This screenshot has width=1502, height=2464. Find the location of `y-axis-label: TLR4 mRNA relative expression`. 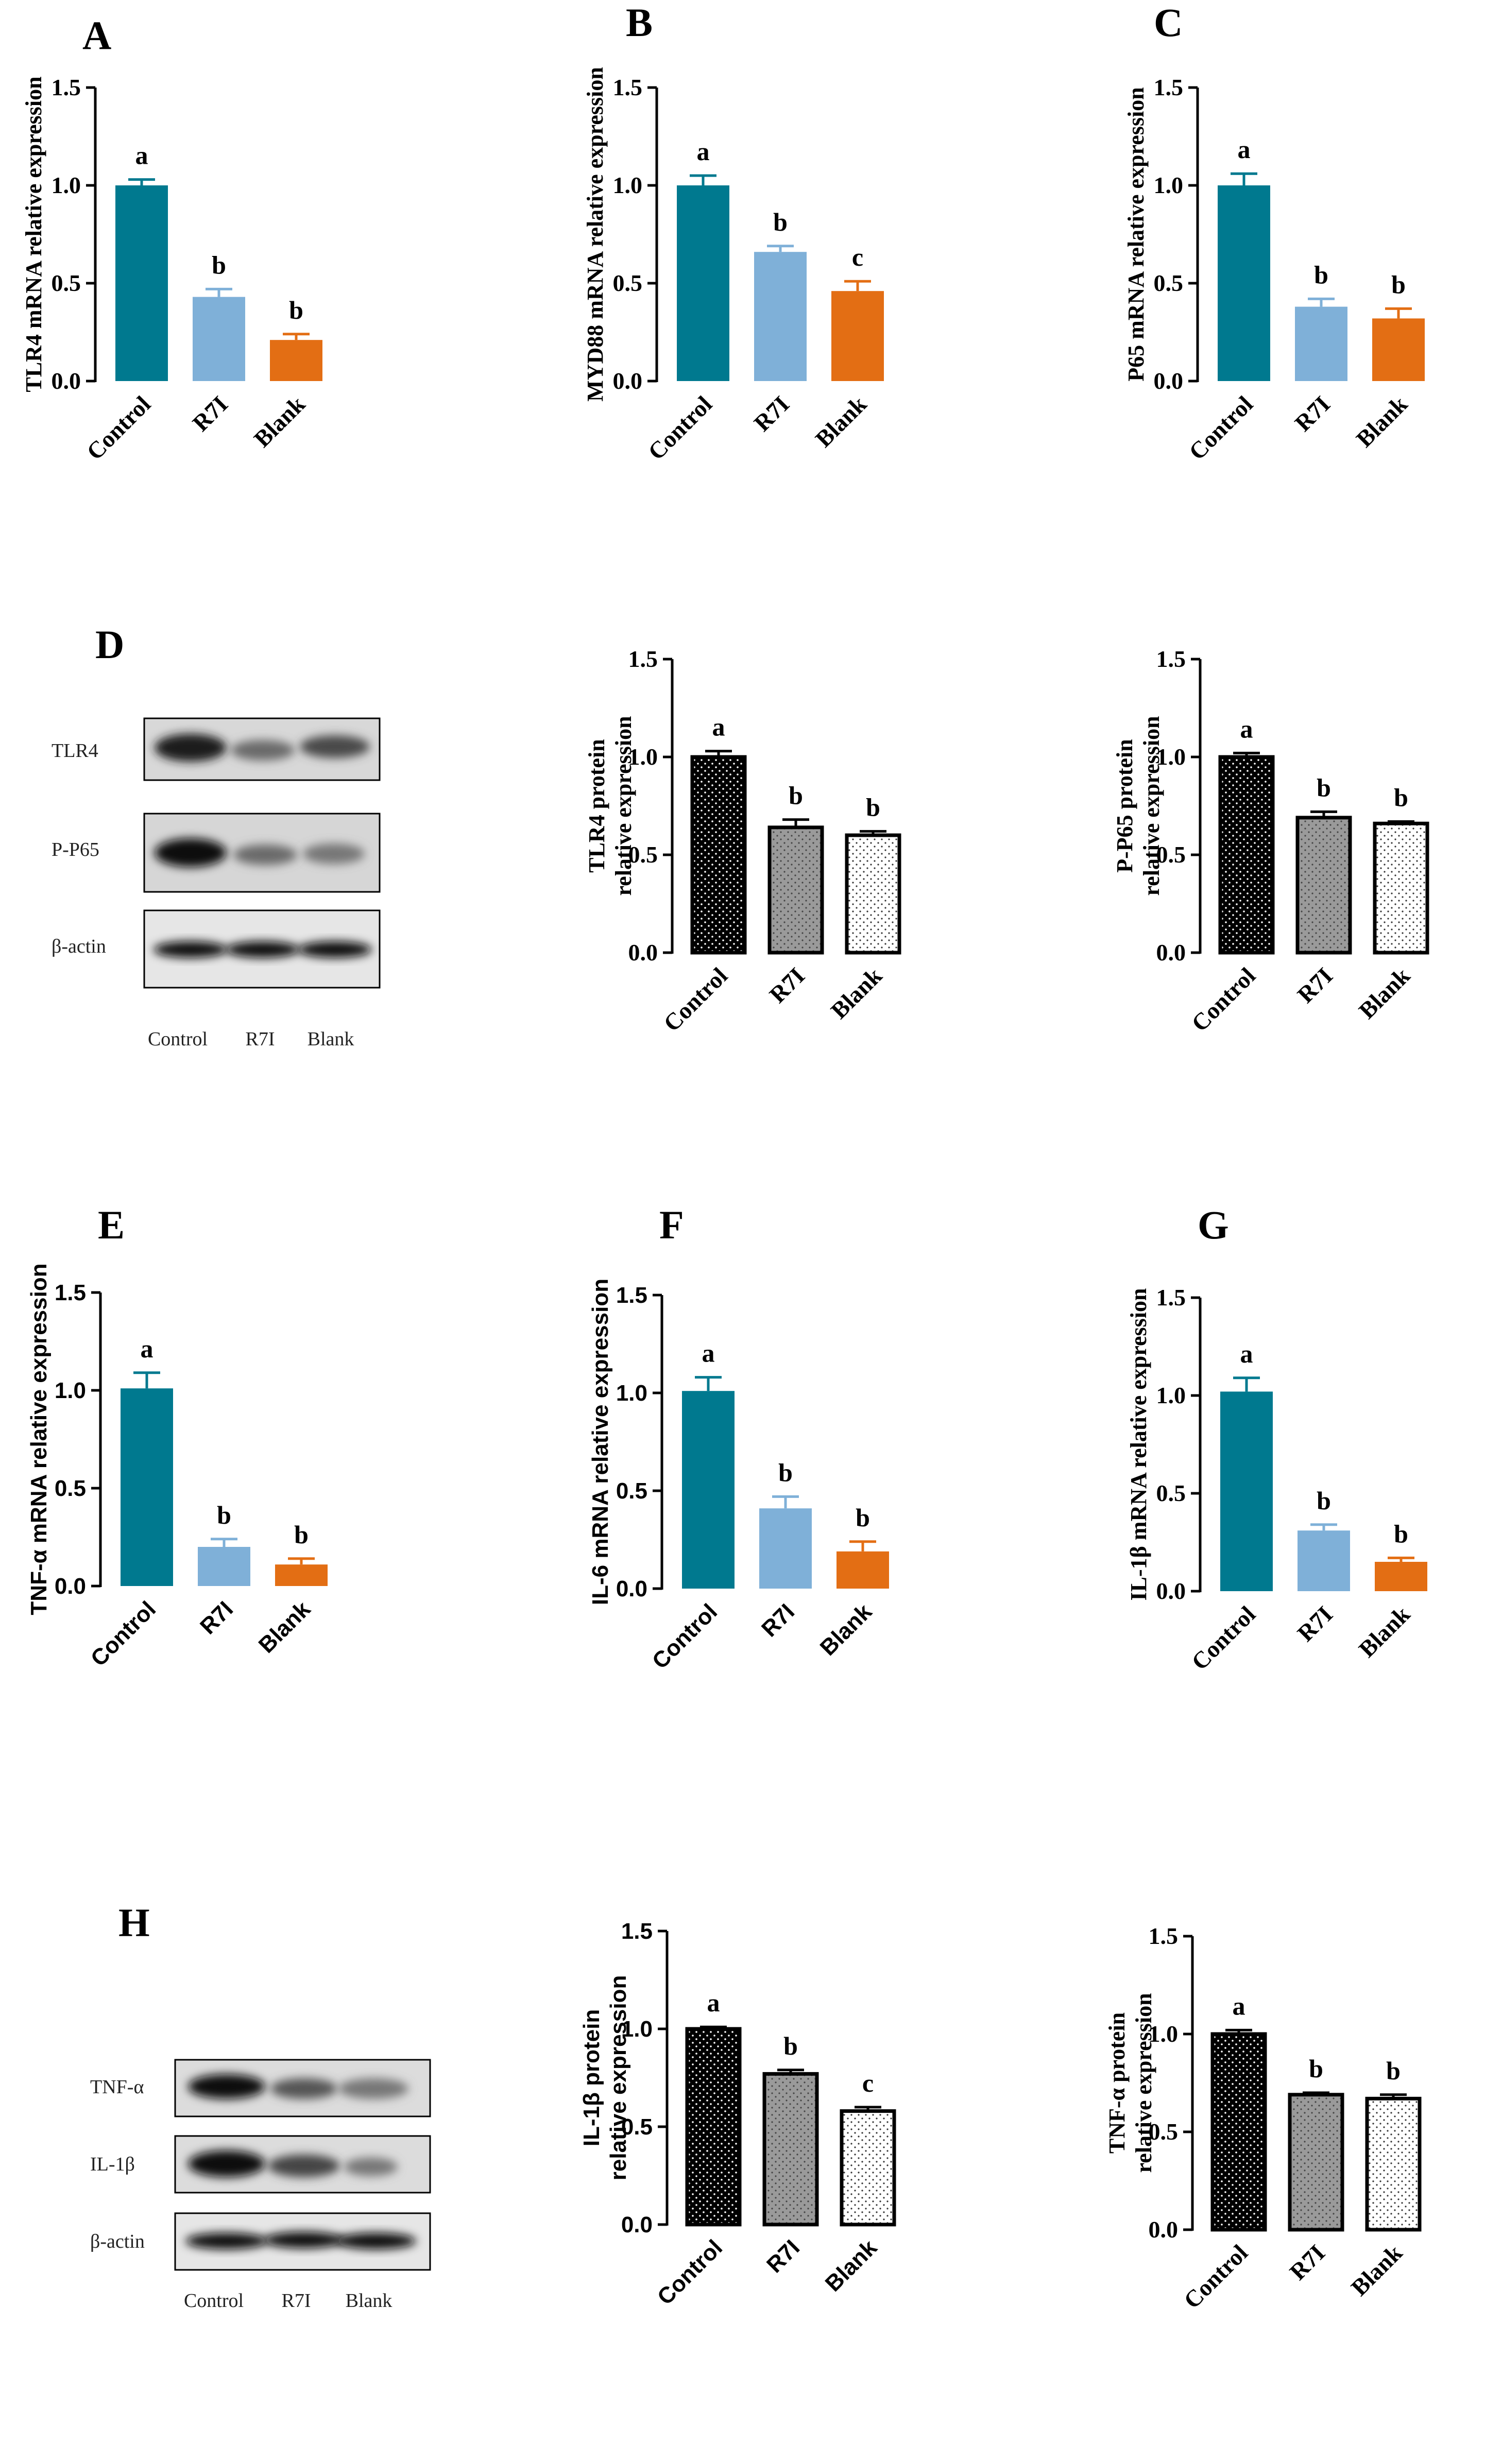

y-axis-label: TLR4 mRNA relative expression is located at coordinates (33, 234).